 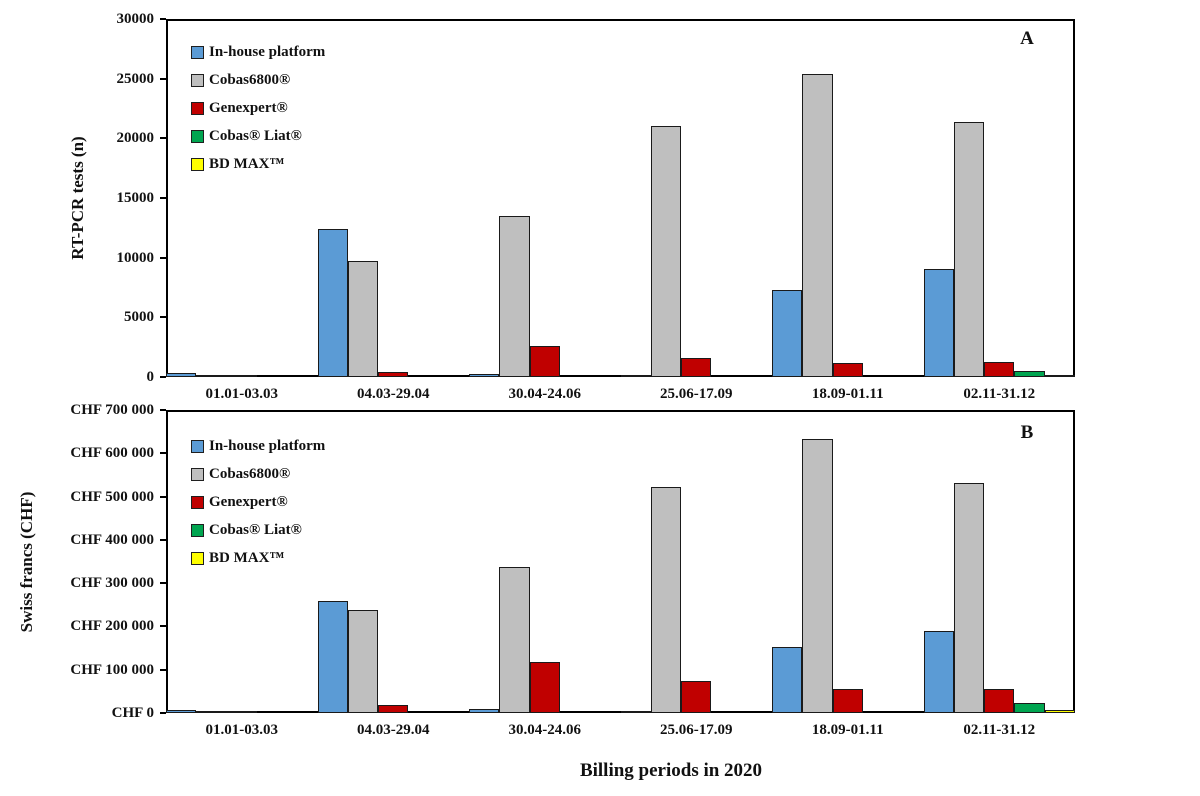 What do you see at coordinates (112, 496) in the screenshot?
I see `panel-b-y-tick-label: CHF 500 000` at bounding box center [112, 496].